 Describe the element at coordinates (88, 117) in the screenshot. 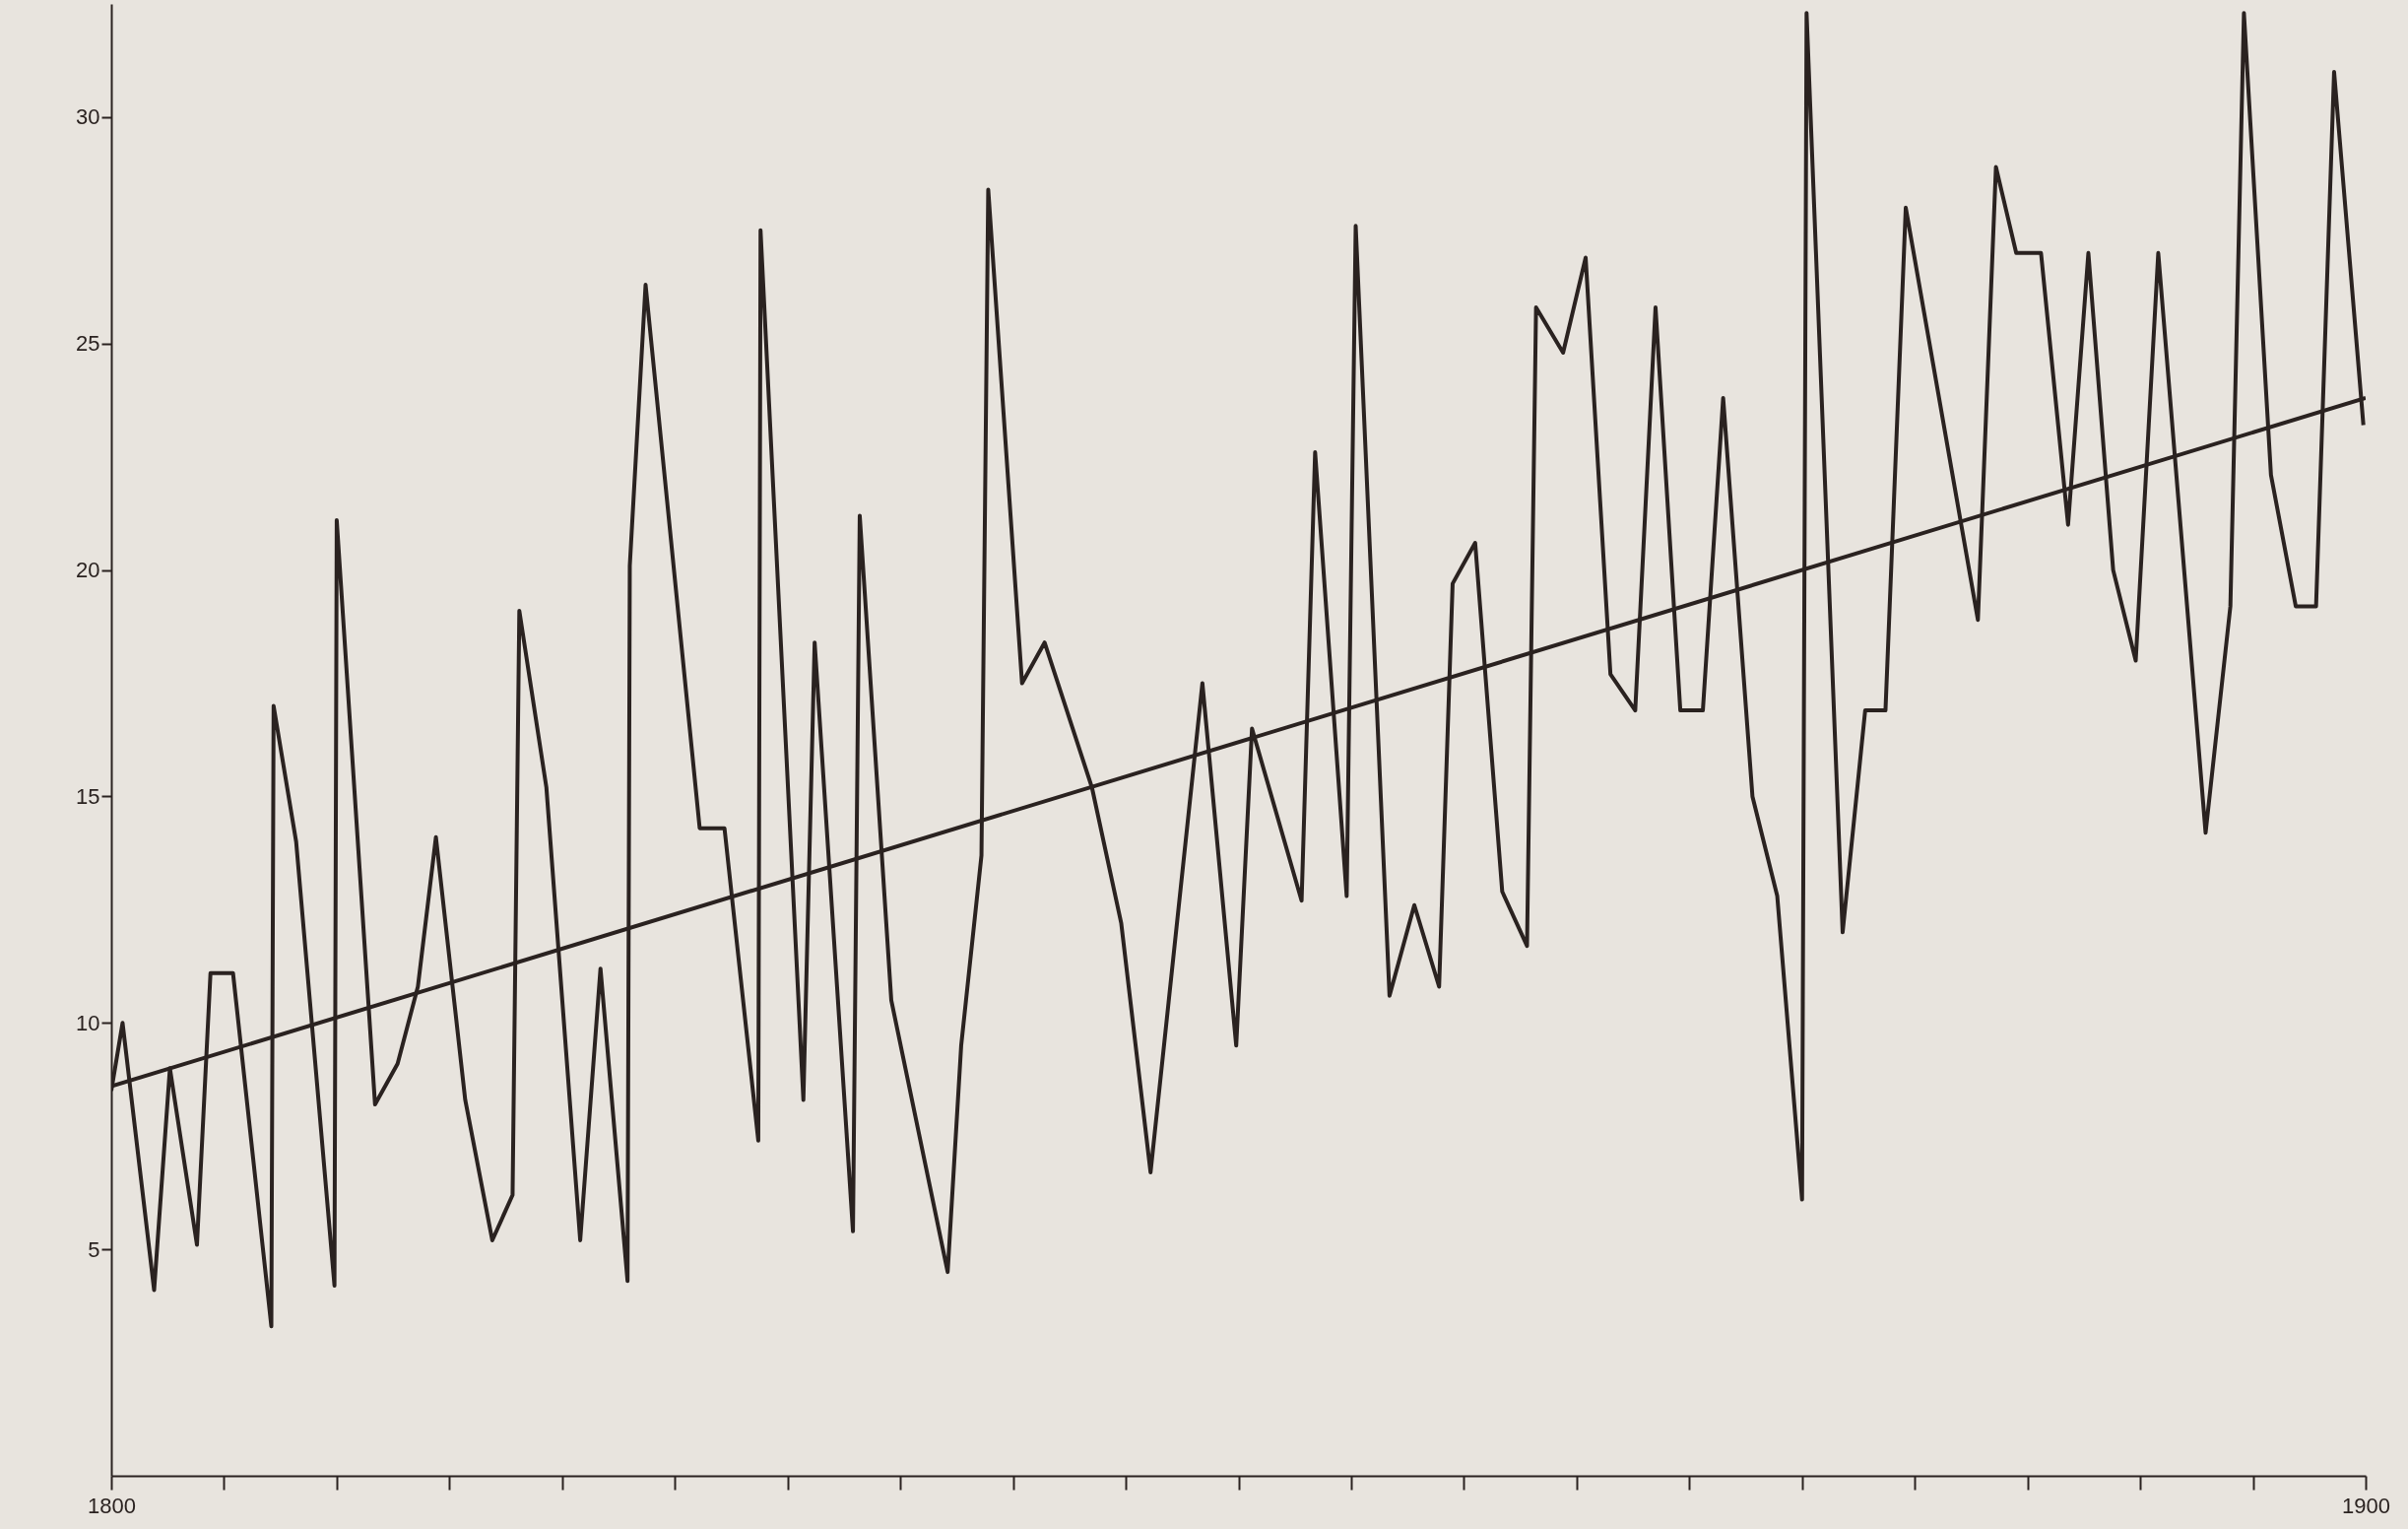

I see `y-tick-label: 30` at that location.